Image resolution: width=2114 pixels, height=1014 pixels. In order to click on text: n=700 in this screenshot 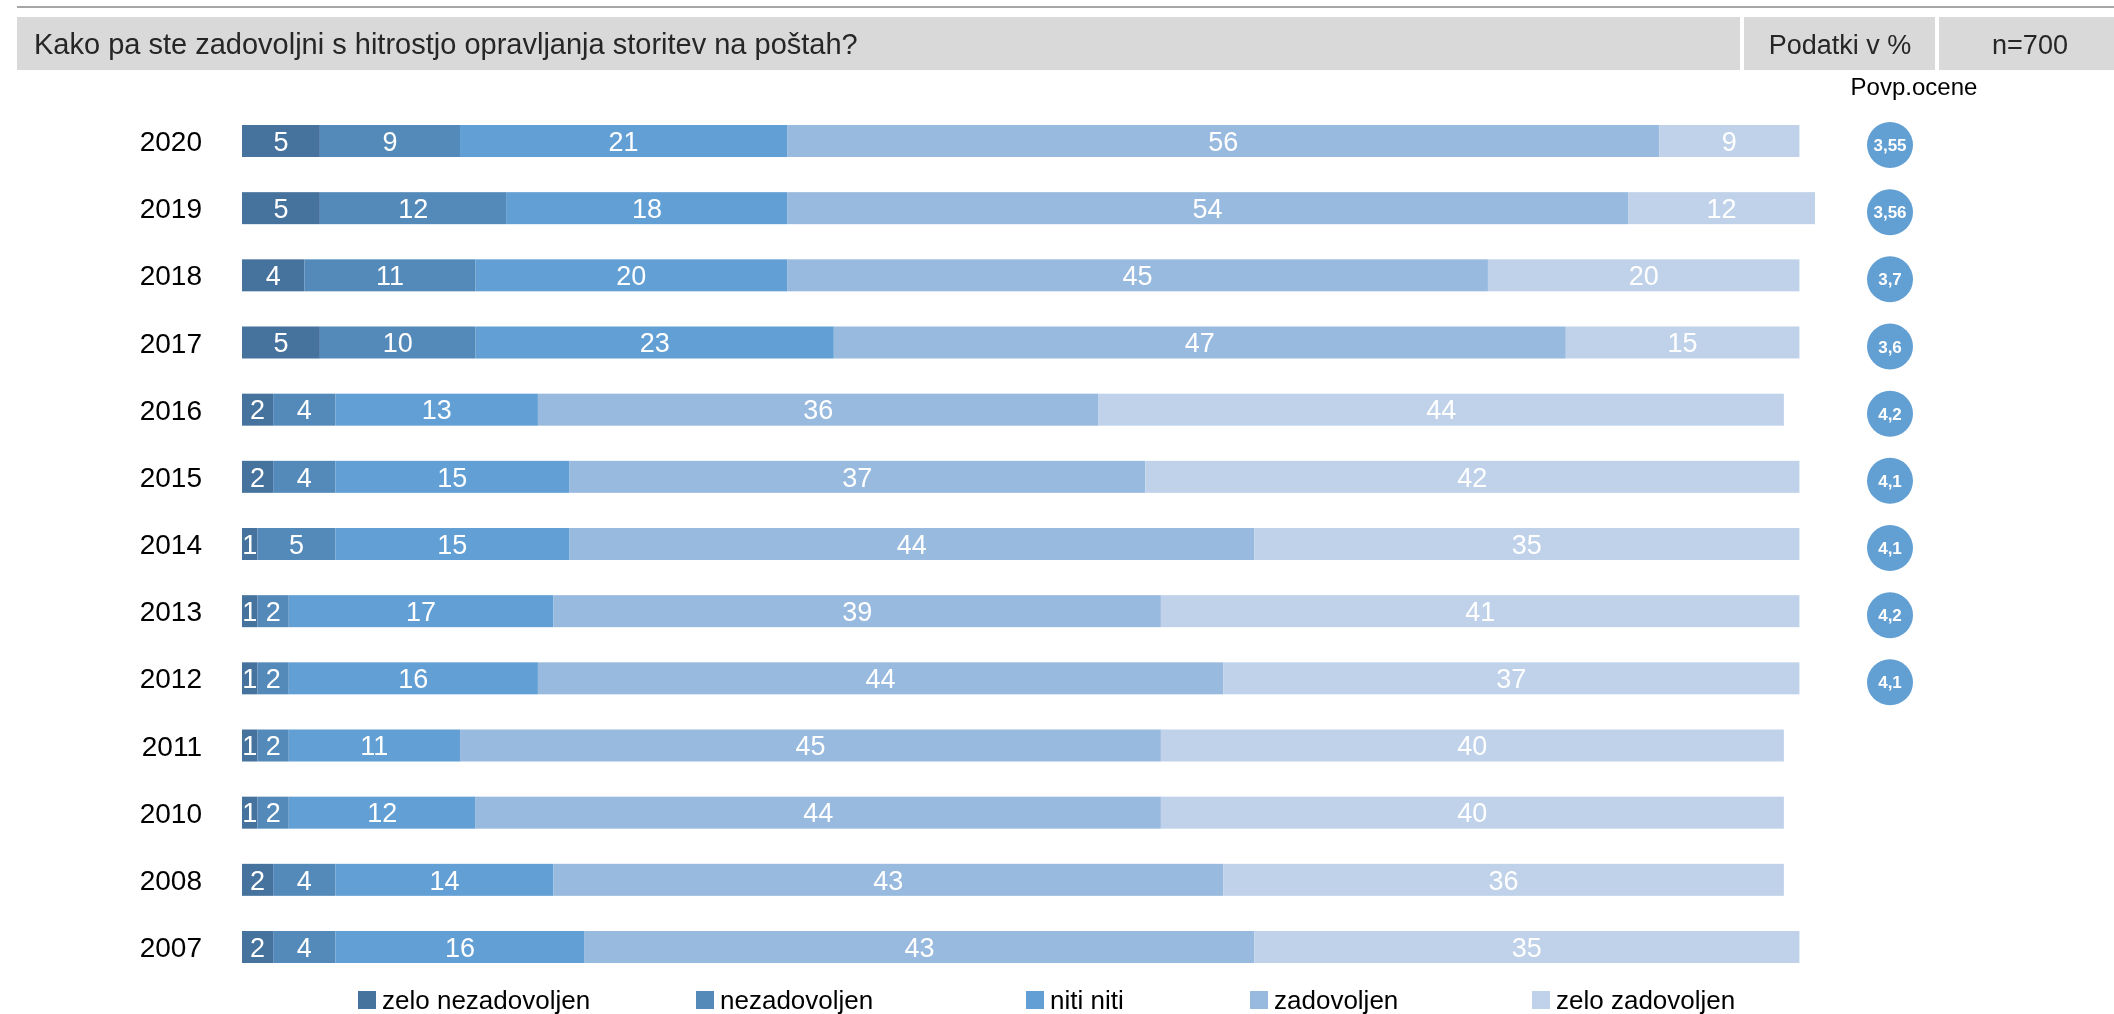, I will do `click(2030, 44)`.